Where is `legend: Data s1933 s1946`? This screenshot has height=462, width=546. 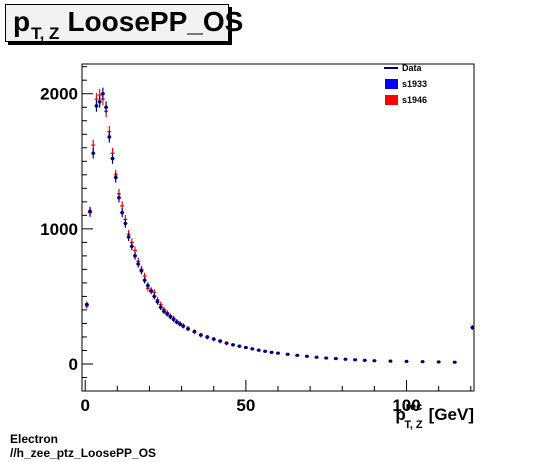 legend: Data s1933 s1946 is located at coordinates (405, 84).